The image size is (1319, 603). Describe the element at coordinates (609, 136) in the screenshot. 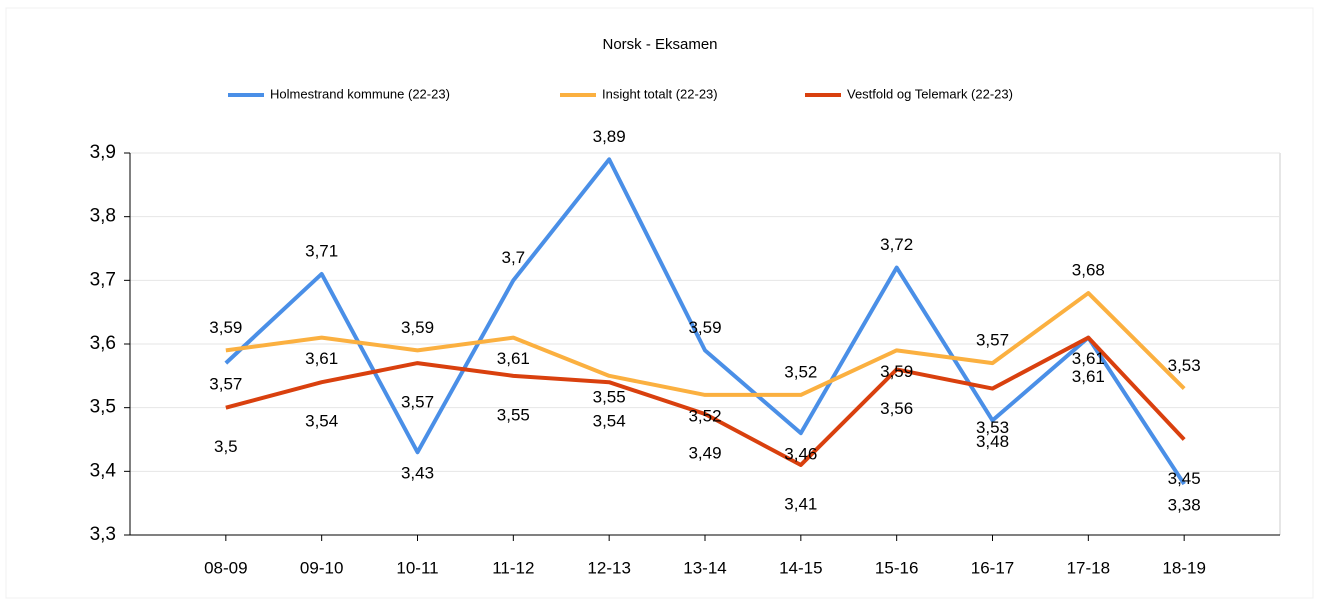

I see `data-label: 3,89` at that location.